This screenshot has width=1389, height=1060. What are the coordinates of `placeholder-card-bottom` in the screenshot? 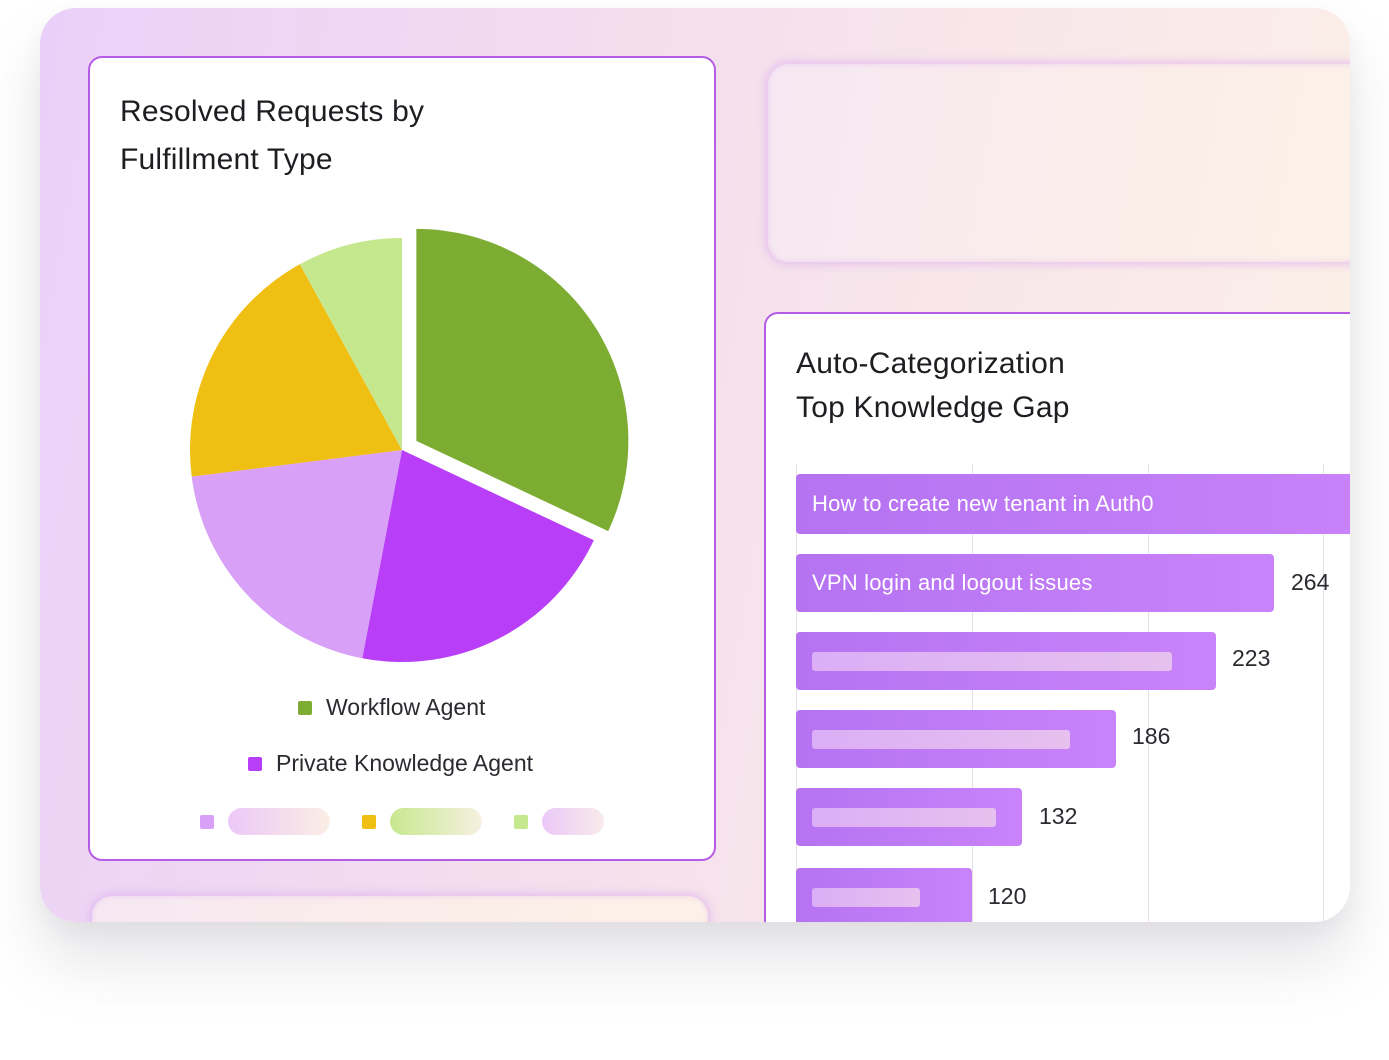 It's located at (400, 909).